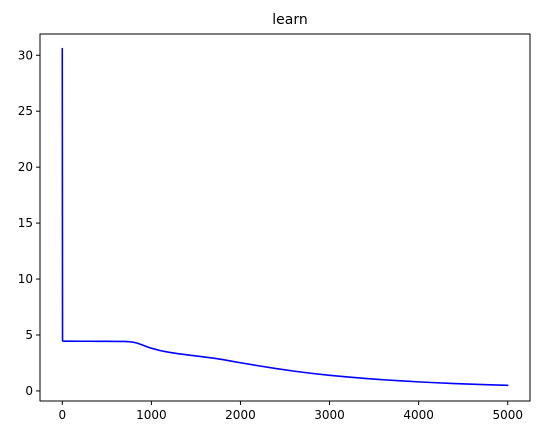 The width and height of the screenshot is (545, 434). Describe the element at coordinates (25, 167) in the screenshot. I see `y-tick-label: 20` at that location.